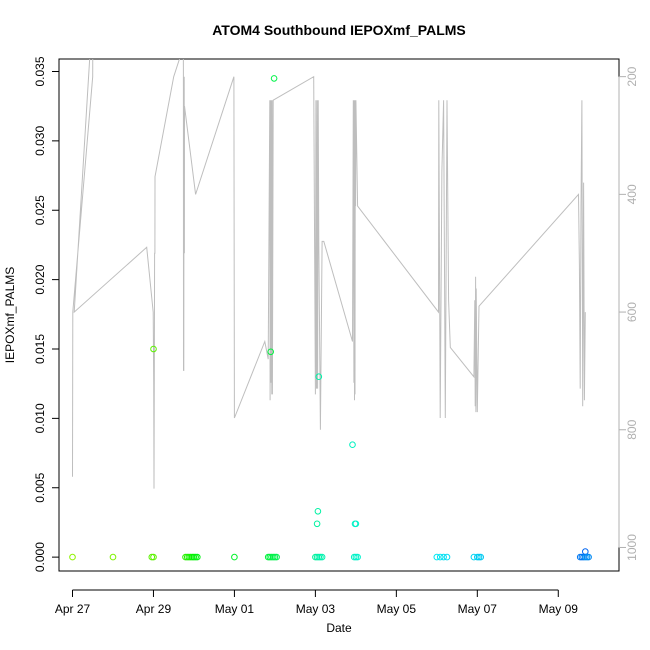 Image resolution: width=650 pixels, height=650 pixels. What do you see at coordinates (40, 557) in the screenshot?
I see `y-tick-label: 0.000` at bounding box center [40, 557].